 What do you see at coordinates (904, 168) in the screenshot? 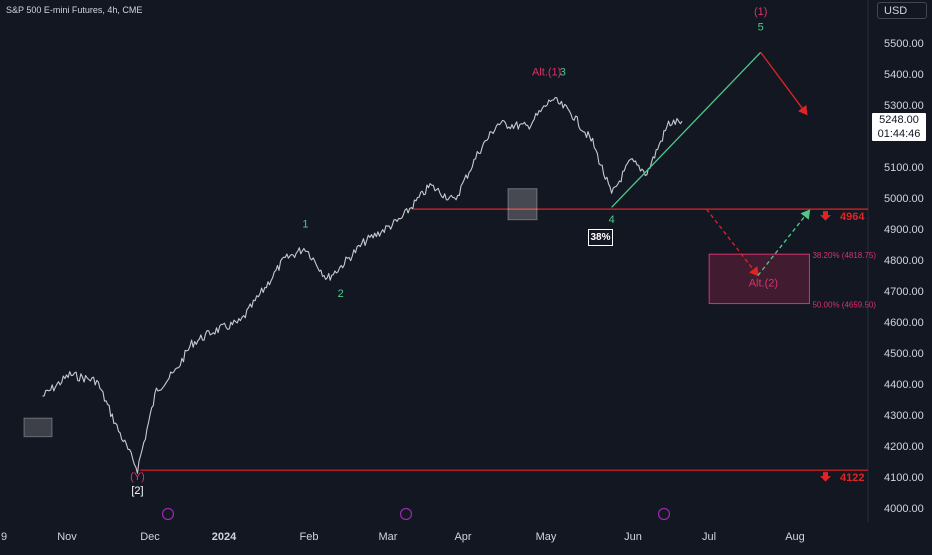
I see `y-tick-label: 5100.00` at bounding box center [904, 168].